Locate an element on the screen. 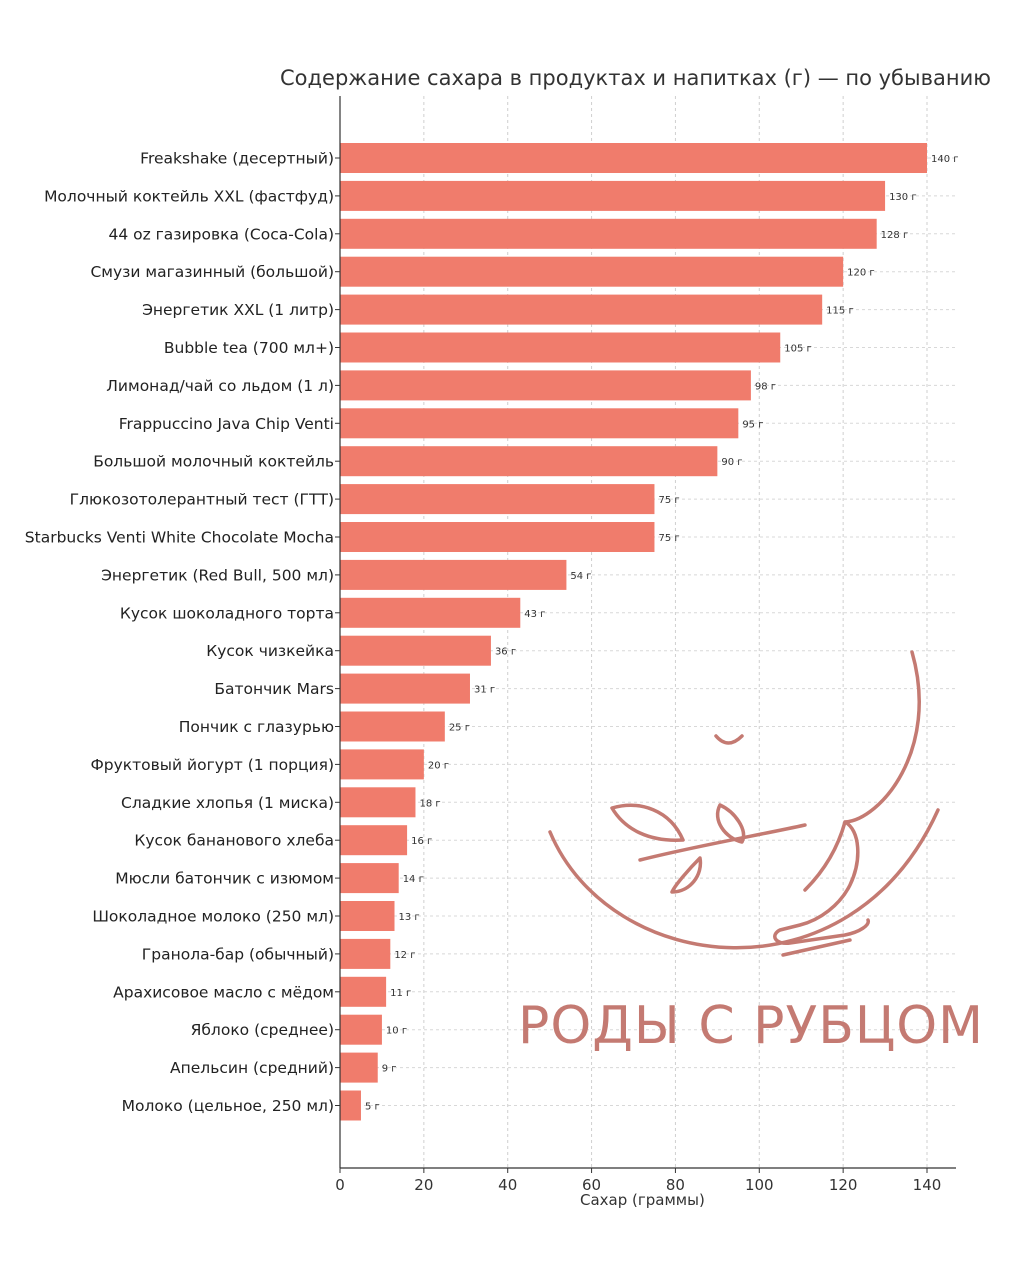  category-label: Мюсли батончик с изюмом is located at coordinates (224, 879).